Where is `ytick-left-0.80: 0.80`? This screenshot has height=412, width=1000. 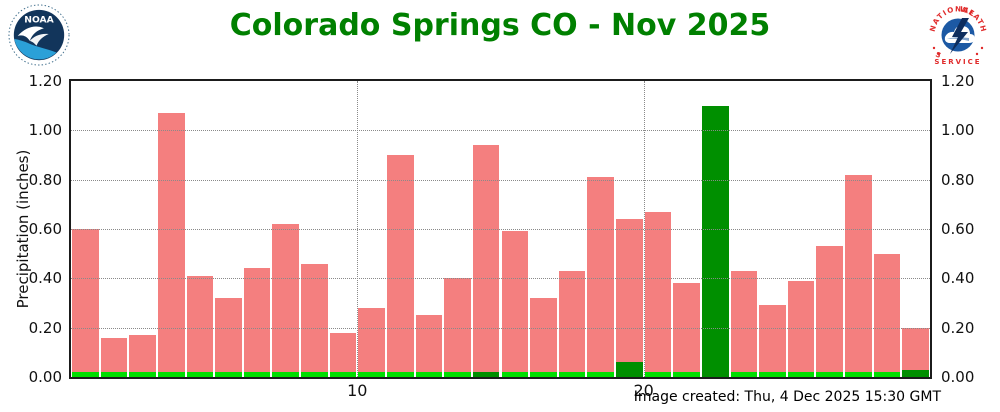
ytick-left-0.80: 0.80 is located at coordinates (45, 179).